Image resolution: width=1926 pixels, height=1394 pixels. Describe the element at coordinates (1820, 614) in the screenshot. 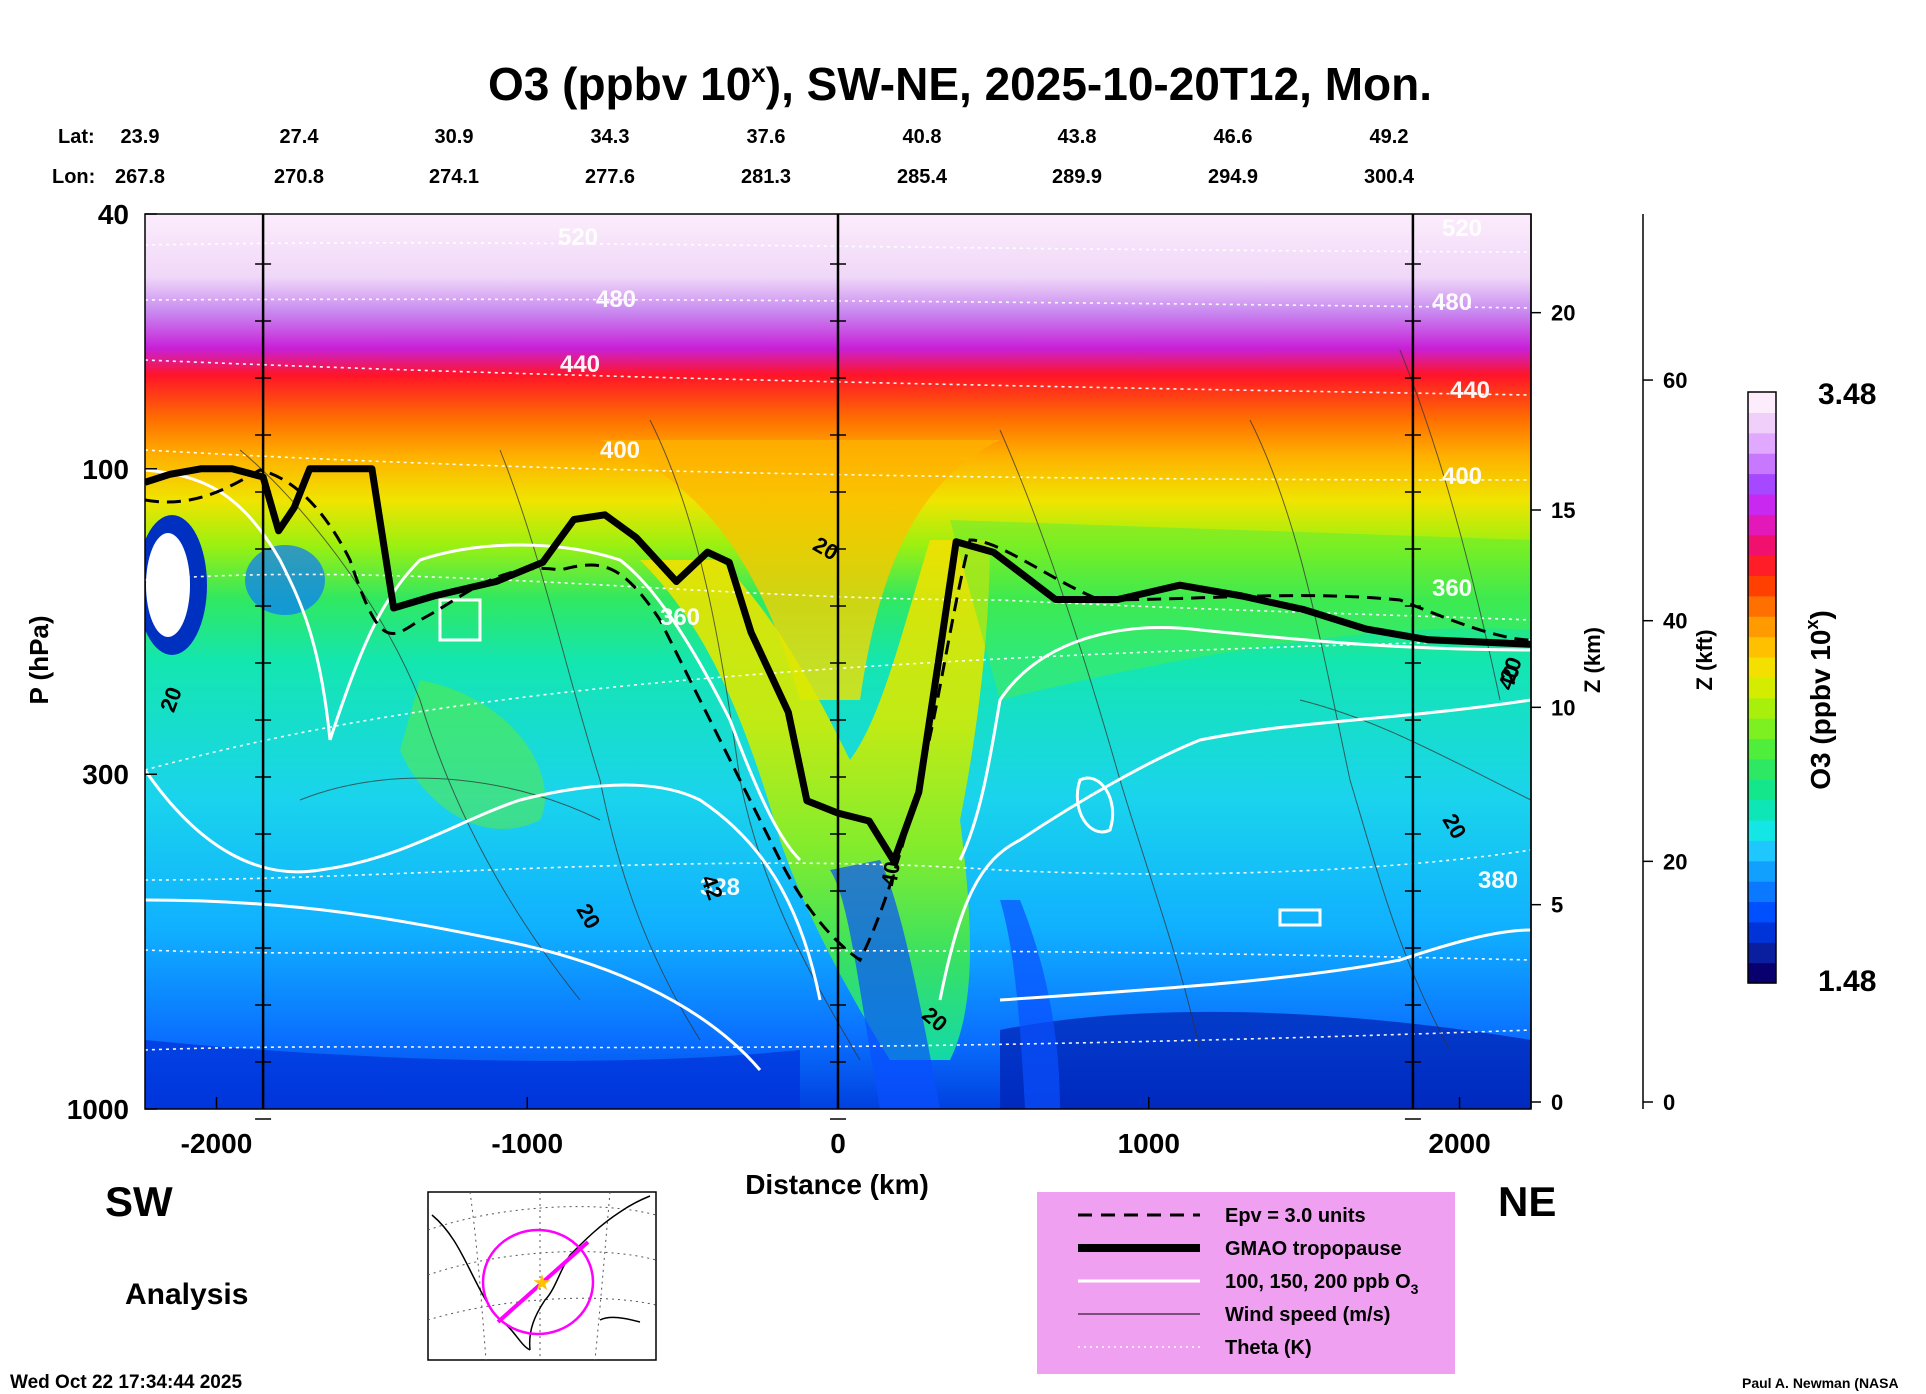

I see `colorbar-title-close: )` at that location.